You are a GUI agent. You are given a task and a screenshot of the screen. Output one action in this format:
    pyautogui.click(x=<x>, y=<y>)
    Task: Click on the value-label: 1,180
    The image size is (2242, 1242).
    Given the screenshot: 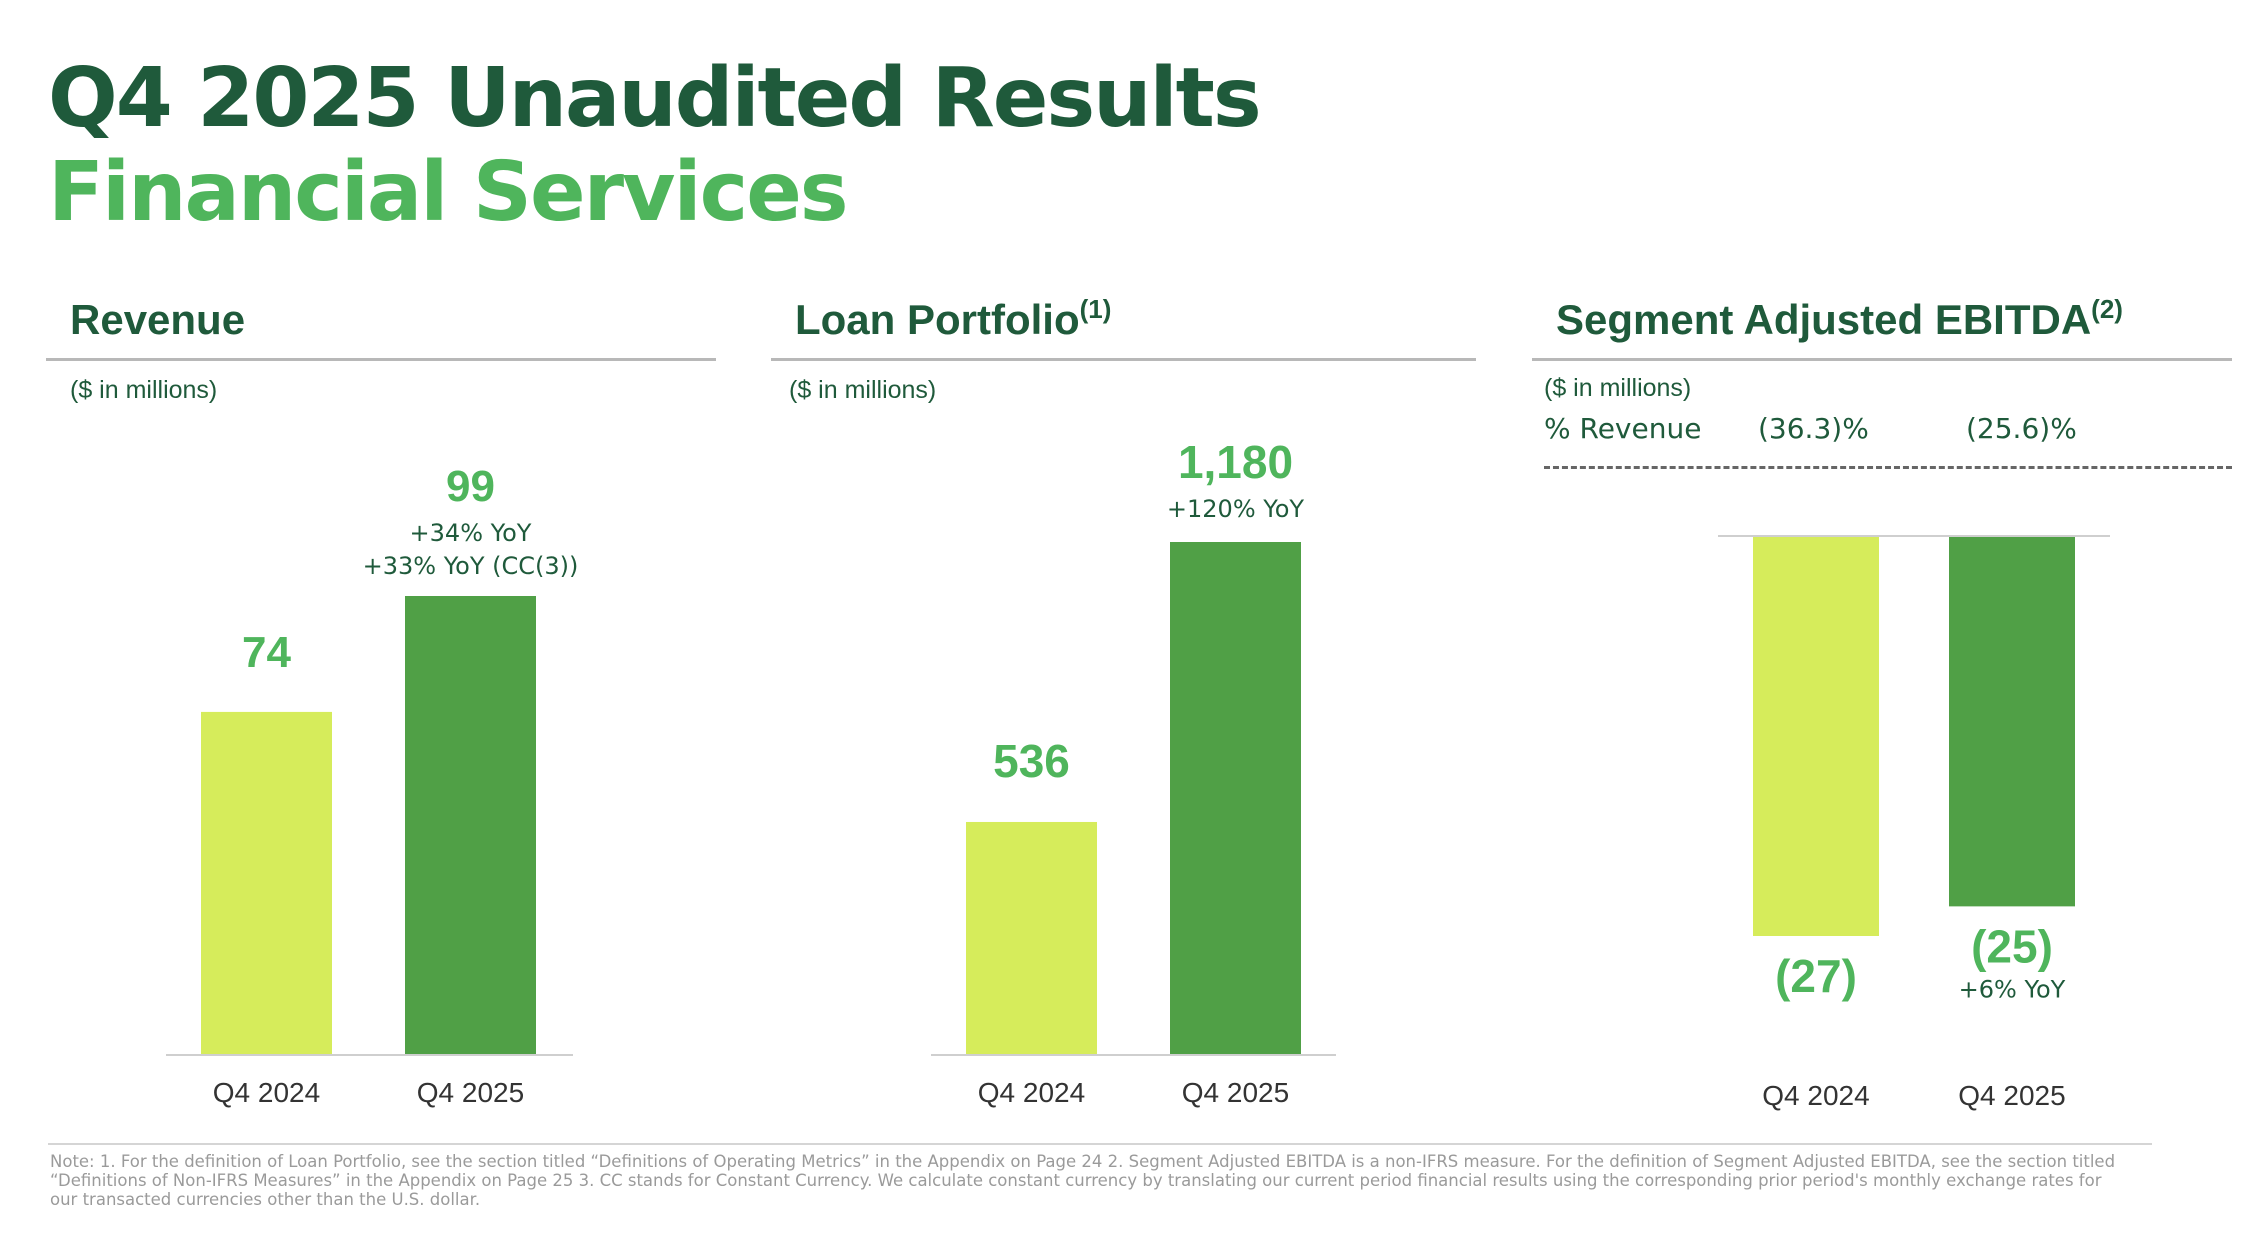 What is the action you would take?
    pyautogui.click(x=1235, y=462)
    